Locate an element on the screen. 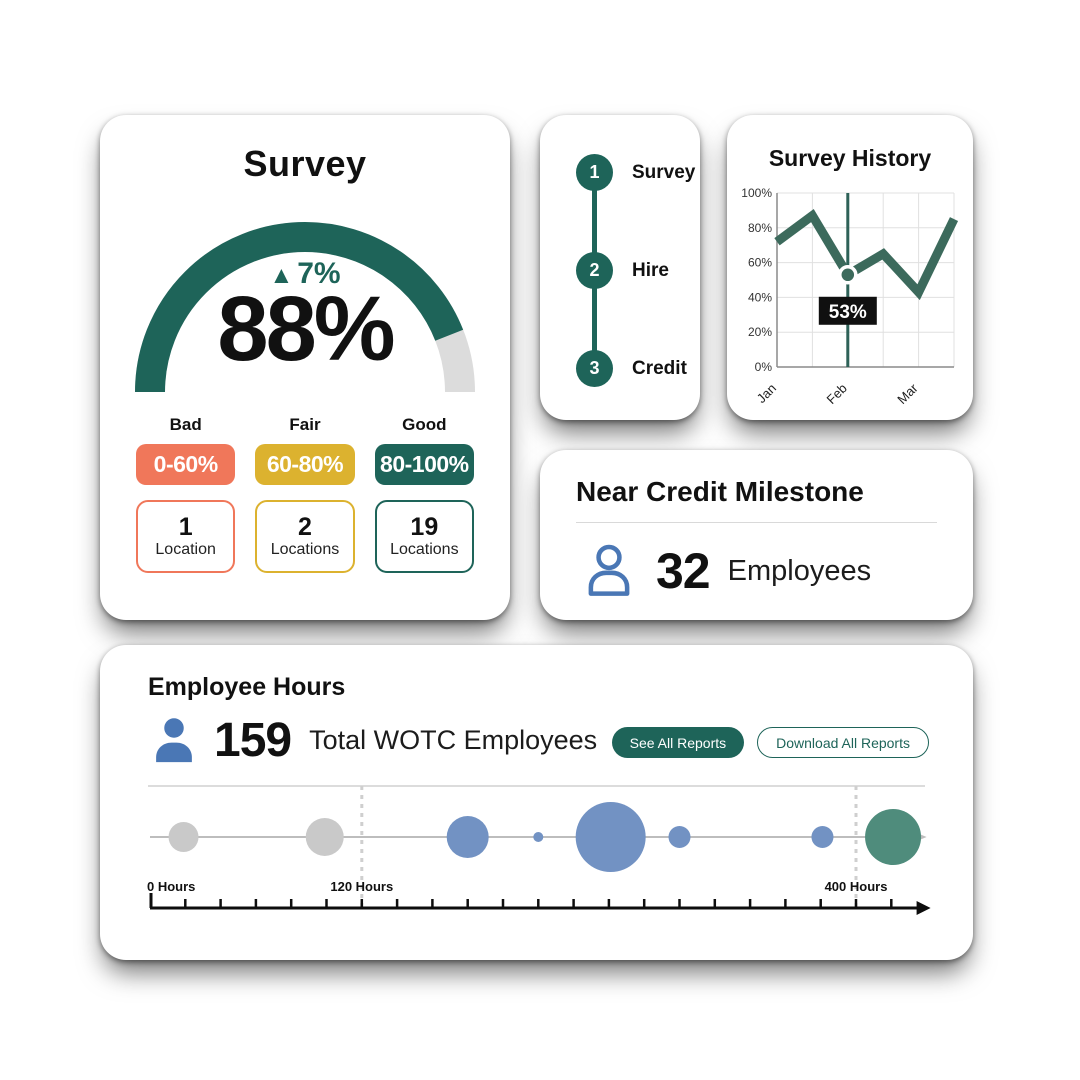 This screenshot has width=1080, height=1080. hours-total: 159 is located at coordinates (253, 740).